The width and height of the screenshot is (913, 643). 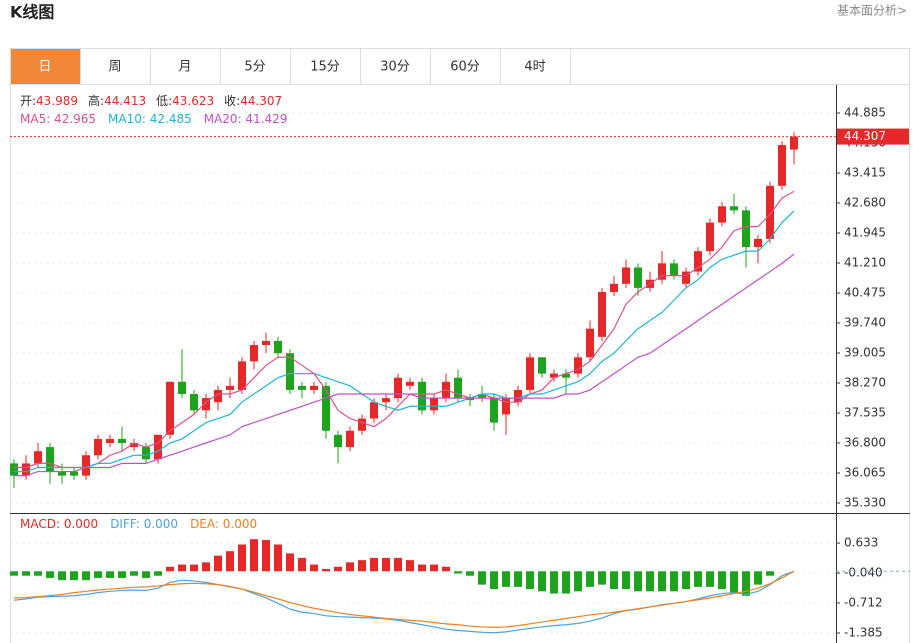 I want to click on indicator-line, so click(x=404, y=599).